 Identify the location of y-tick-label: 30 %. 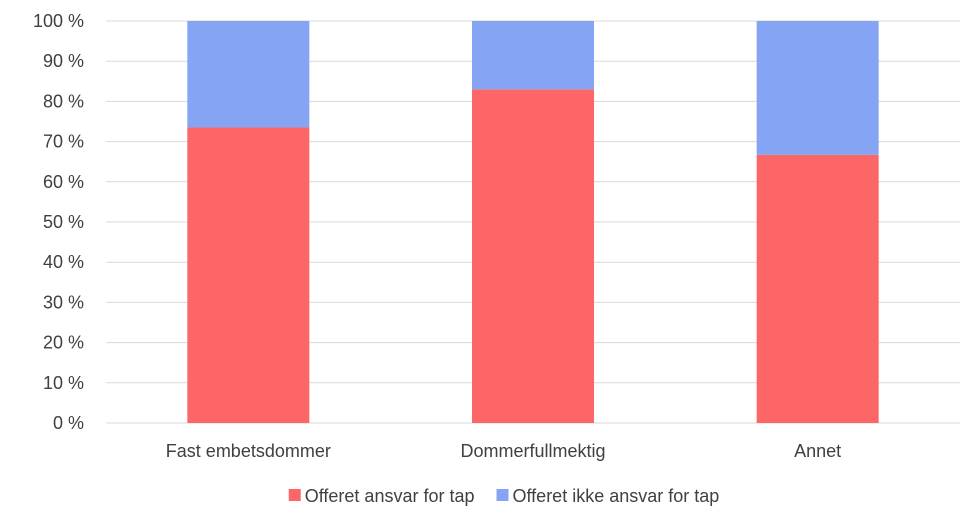
(63, 302).